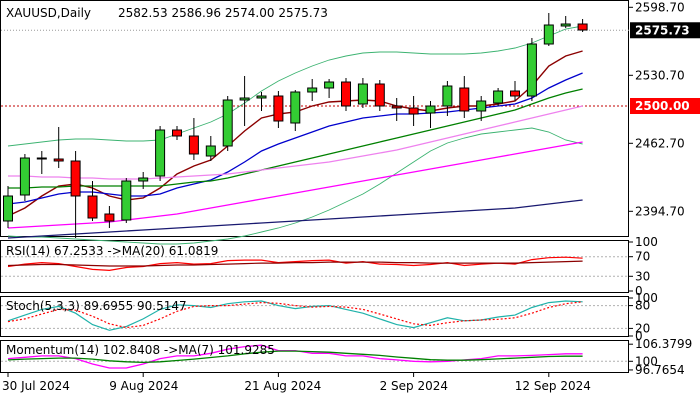 Image resolution: width=700 pixels, height=400 pixels. Describe the element at coordinates (112, 251) in the screenshot. I see `rsi-title: RSI(14) 67.2533 ->MA(20) 61.0819` at that location.